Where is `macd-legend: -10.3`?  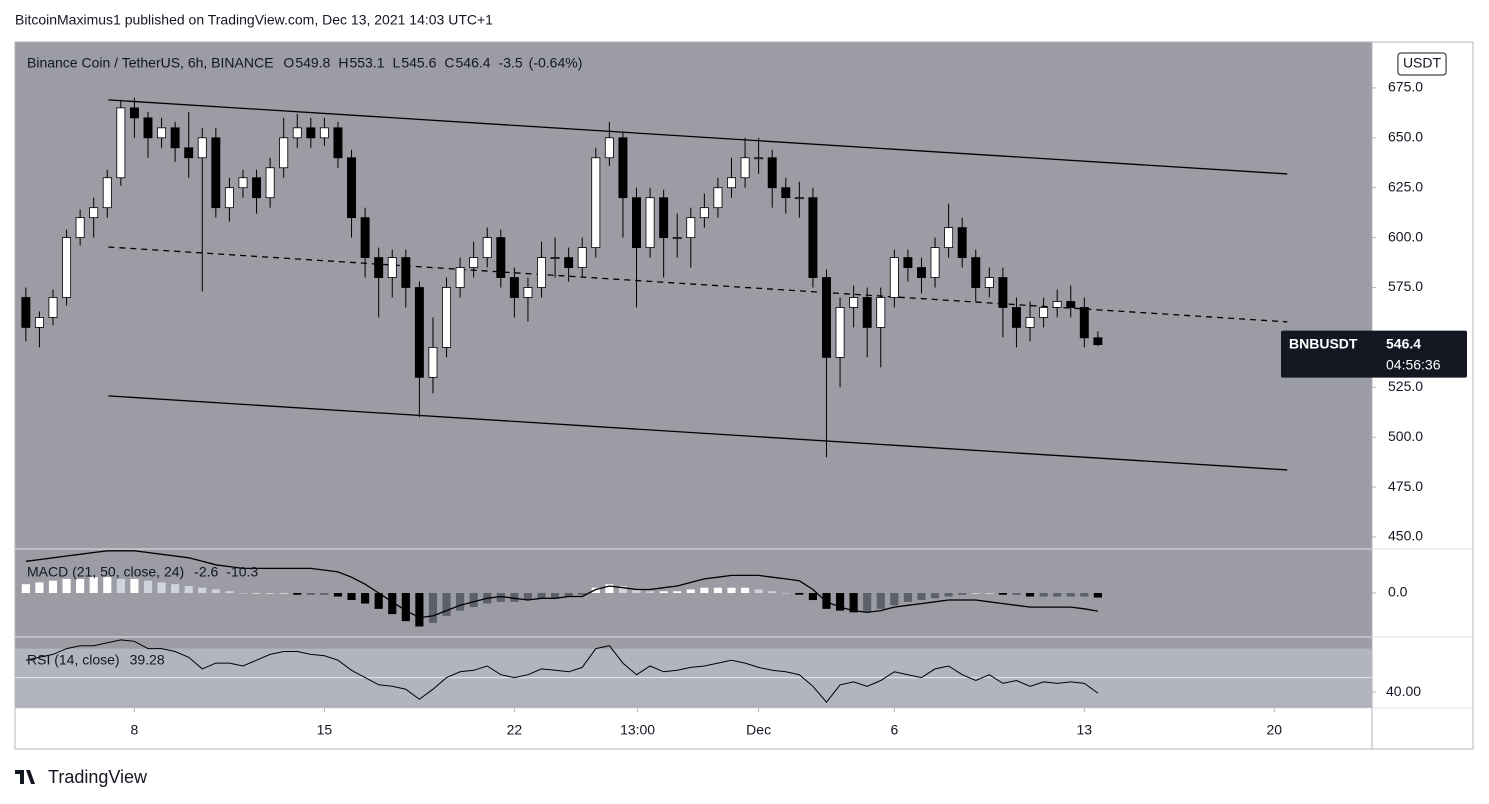
macd-legend: -10.3 is located at coordinates (242, 572).